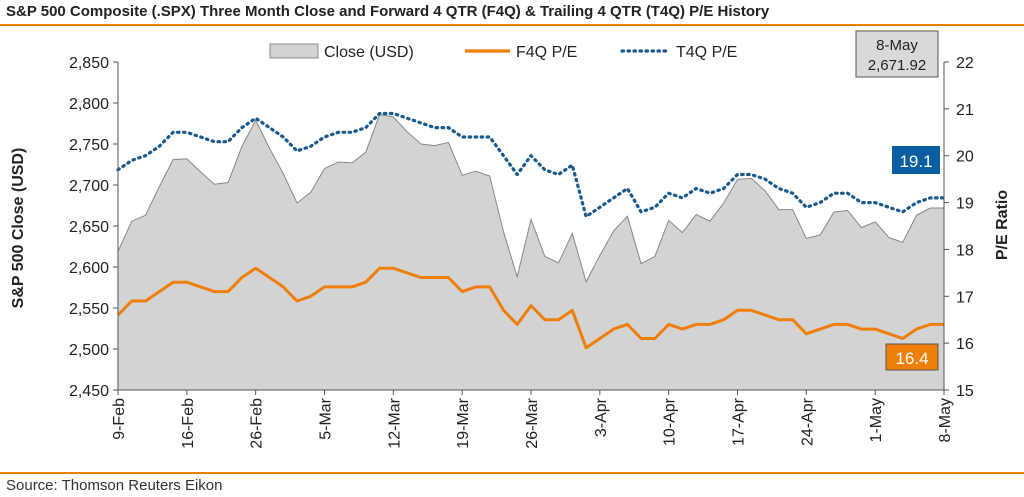 This screenshot has height=497, width=1024. Describe the element at coordinates (89, 145) in the screenshot. I see `y-tick-label-left: 2,750` at that location.